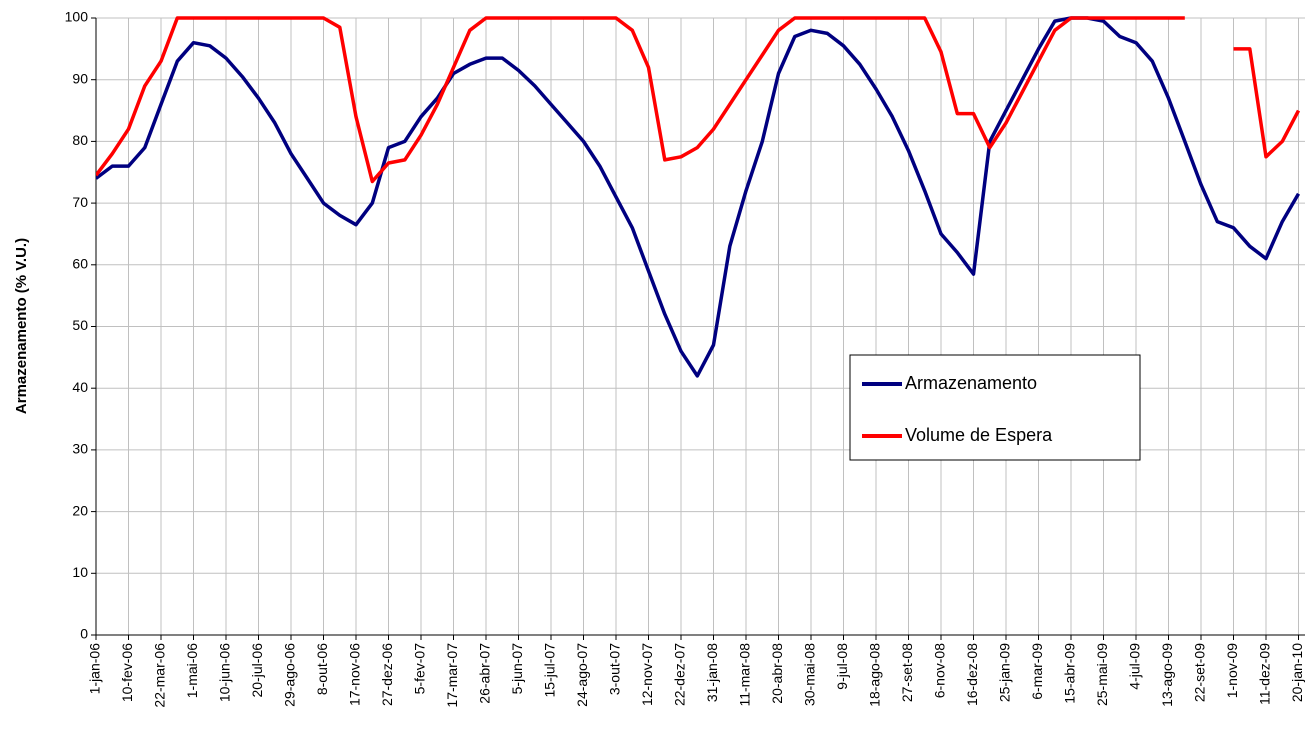 Image resolution: width=1316 pixels, height=753 pixels. Describe the element at coordinates (84, 634) in the screenshot. I see `y-tick-label: 0` at that location.